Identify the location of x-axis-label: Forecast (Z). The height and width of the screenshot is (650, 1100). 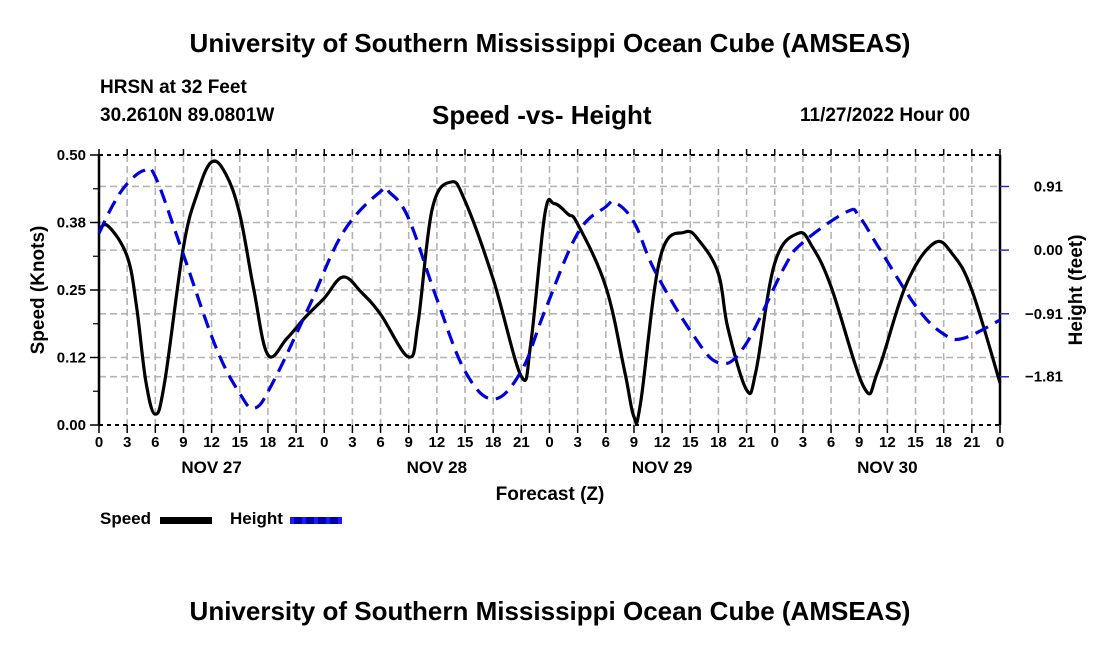
(550, 494).